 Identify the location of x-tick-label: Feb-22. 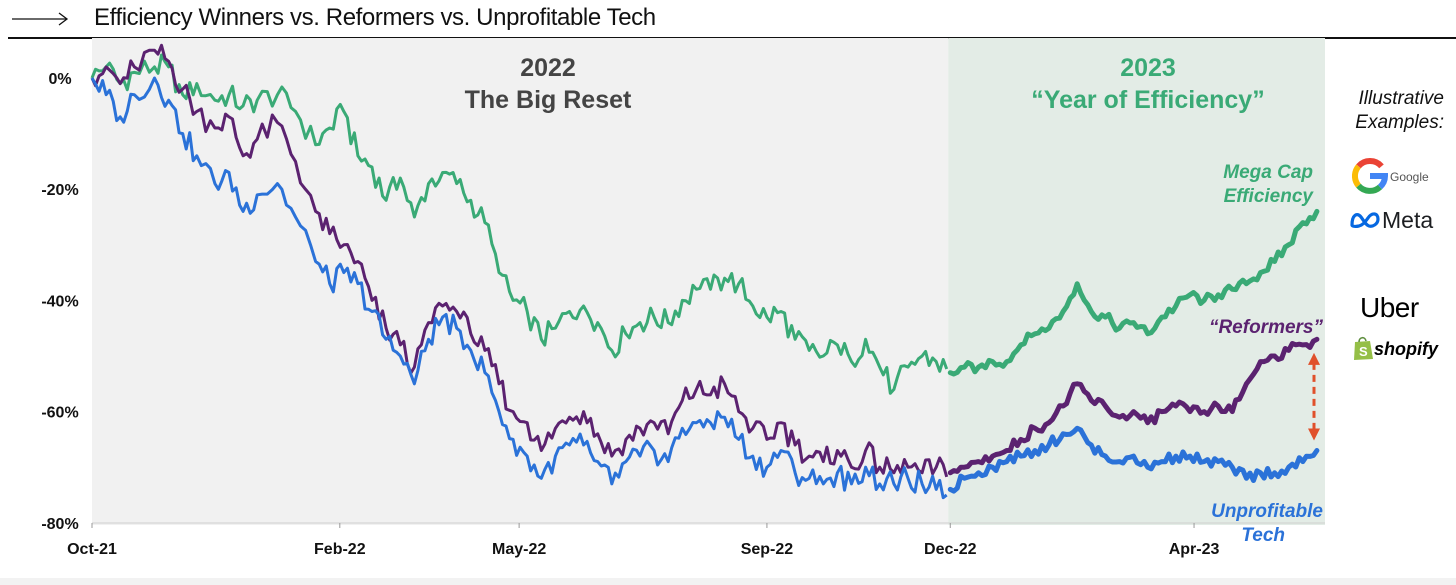
(340, 549).